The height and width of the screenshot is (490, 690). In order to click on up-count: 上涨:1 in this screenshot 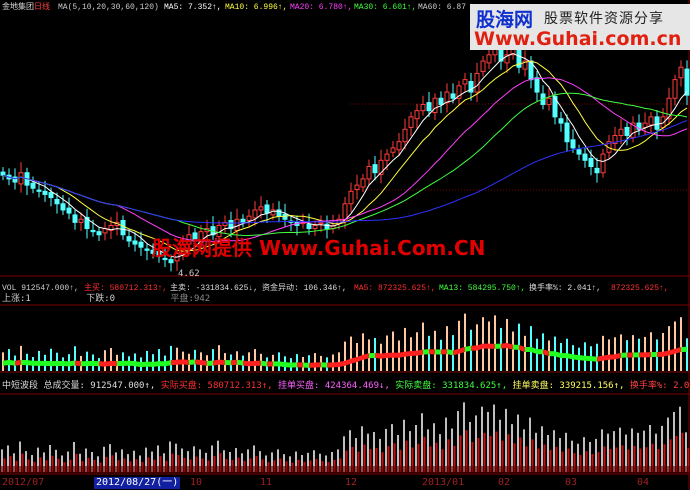, I will do `click(16, 299)`.